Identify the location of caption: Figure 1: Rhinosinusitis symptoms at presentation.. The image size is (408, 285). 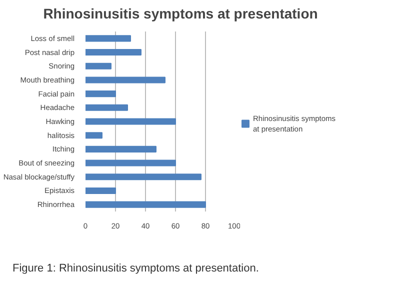
(135, 268).